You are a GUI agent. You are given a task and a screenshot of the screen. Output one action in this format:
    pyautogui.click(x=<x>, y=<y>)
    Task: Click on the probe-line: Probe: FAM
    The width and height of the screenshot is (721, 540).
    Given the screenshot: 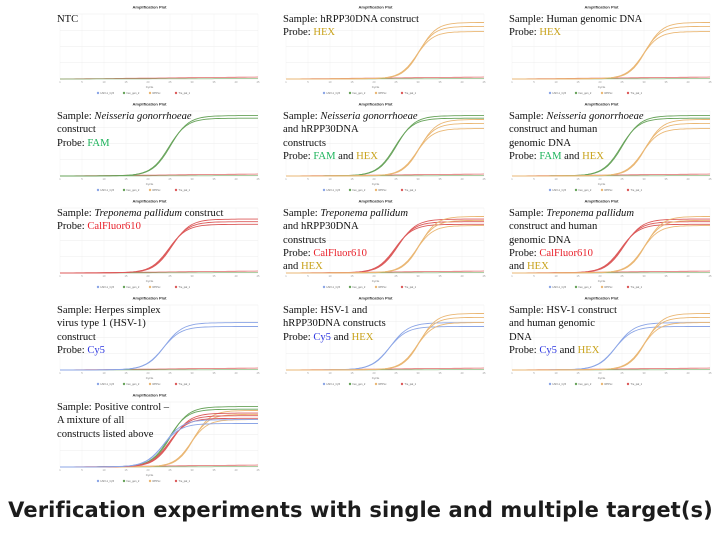 What is the action you would take?
    pyautogui.click(x=124, y=143)
    